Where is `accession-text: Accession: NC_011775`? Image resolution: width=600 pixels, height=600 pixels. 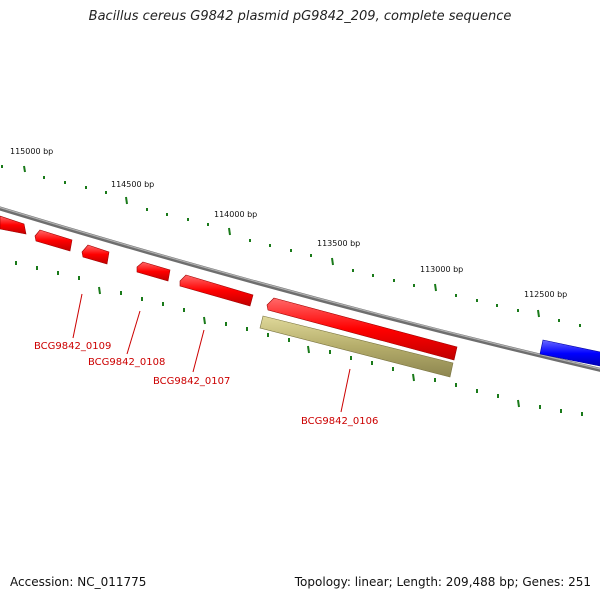
accession-text: Accession: NC_011775 is located at coordinates (78, 582).